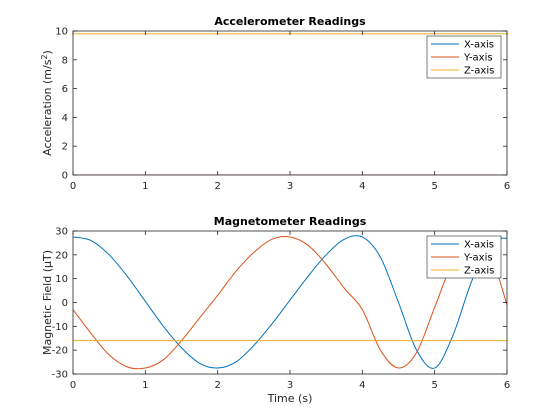 This screenshot has width=560, height=420. Describe the element at coordinates (65, 303) in the screenshot. I see `magnetometer-ytick-label: 0` at that location.